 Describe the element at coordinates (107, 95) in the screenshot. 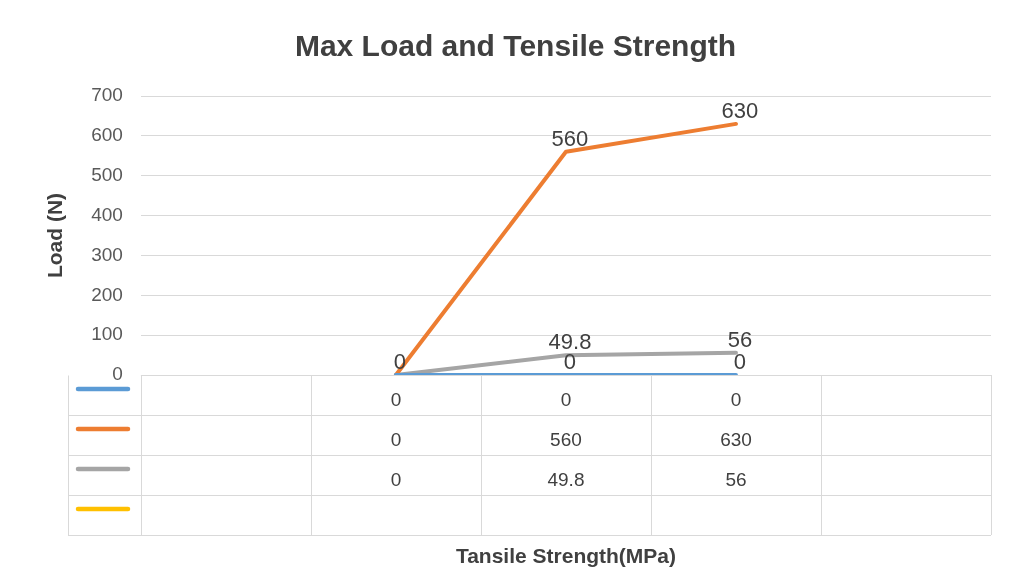

I see `y-tick-label: 700` at that location.